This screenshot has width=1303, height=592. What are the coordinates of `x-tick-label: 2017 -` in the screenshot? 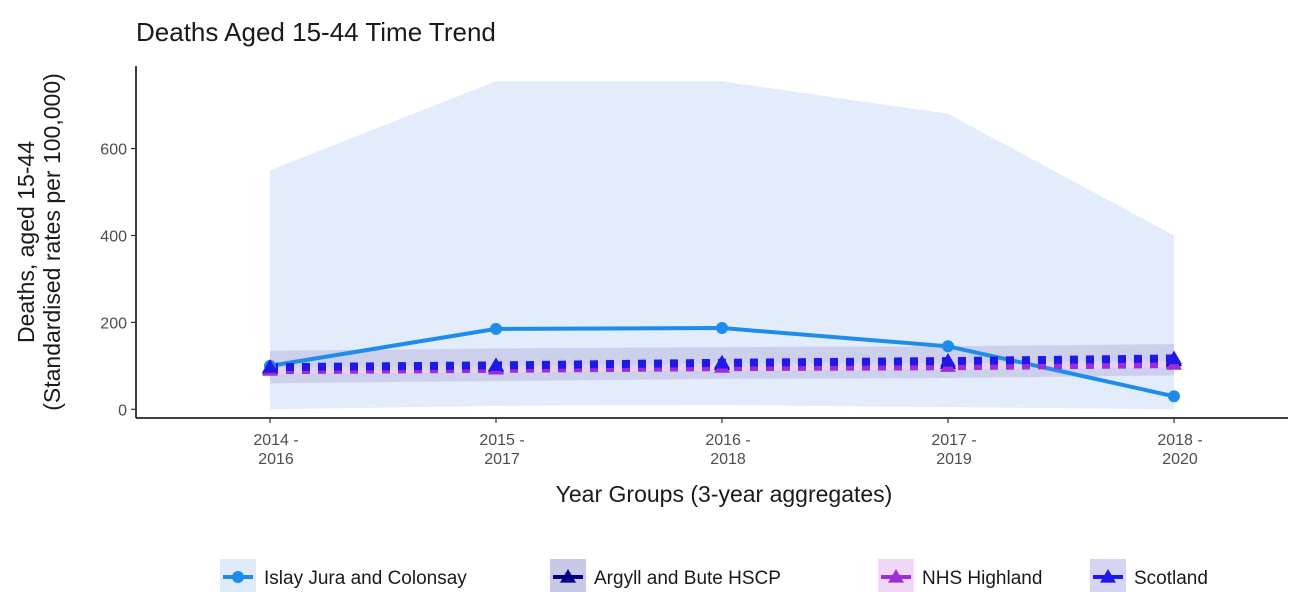 It's located at (953, 440).